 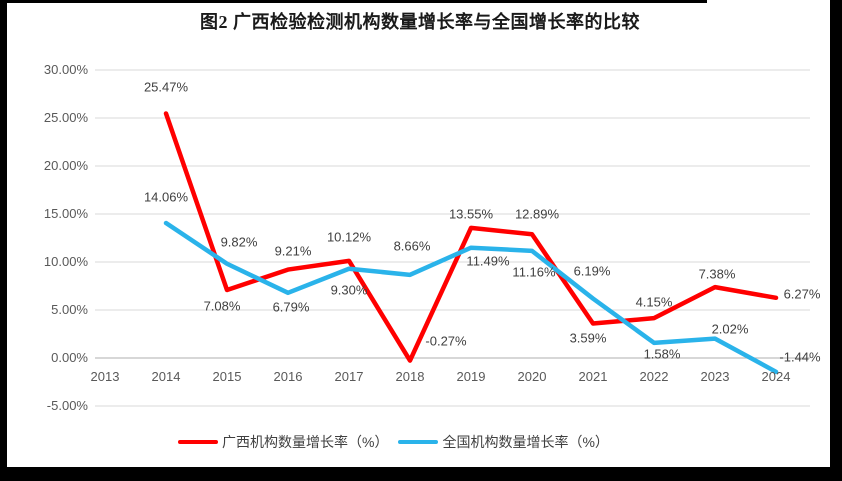 What do you see at coordinates (412, 246) in the screenshot?
I see `national-data-label: 8.66%` at bounding box center [412, 246].